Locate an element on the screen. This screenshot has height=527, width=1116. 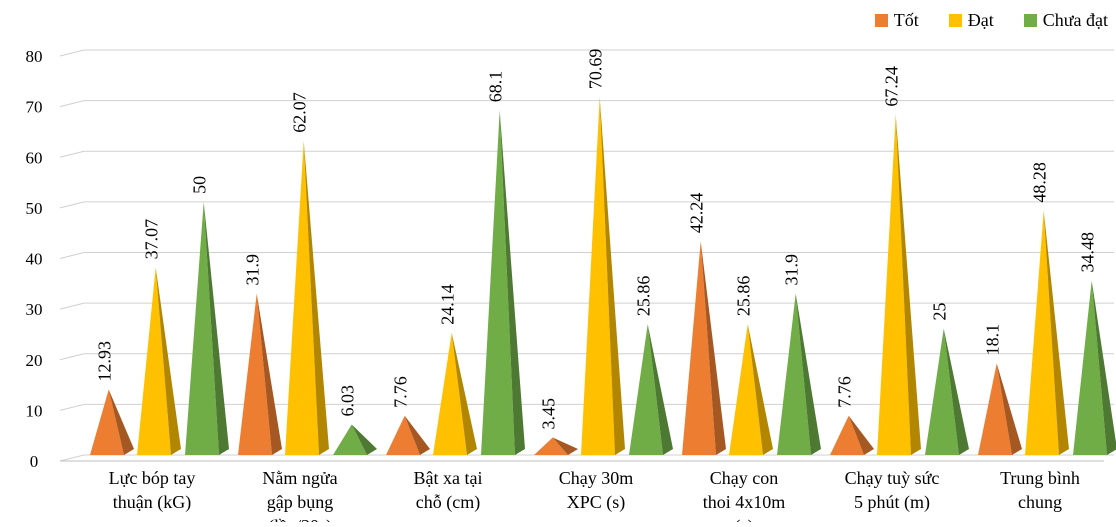
x-tick-label: XPC (s) is located at coordinates (596, 502).